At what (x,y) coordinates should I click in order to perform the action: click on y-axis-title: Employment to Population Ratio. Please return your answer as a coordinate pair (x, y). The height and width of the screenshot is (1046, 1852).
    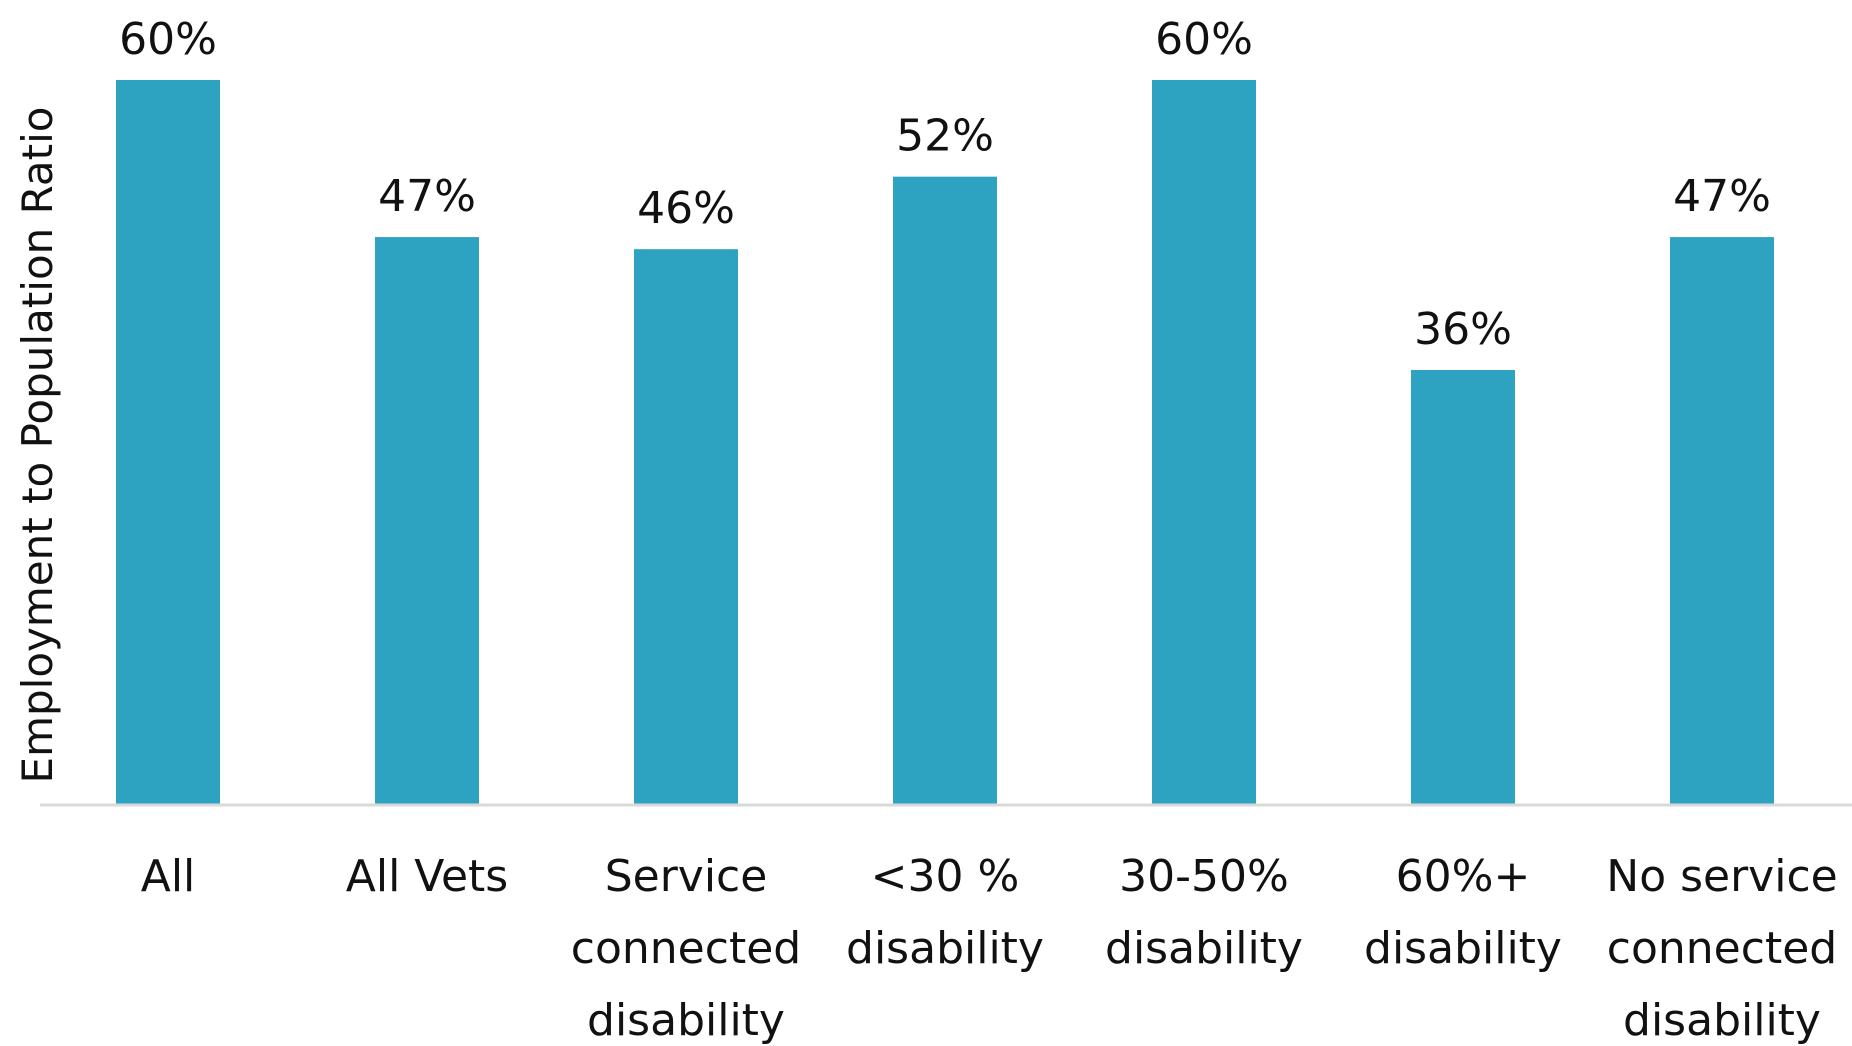
    Looking at the image, I should click on (37, 445).